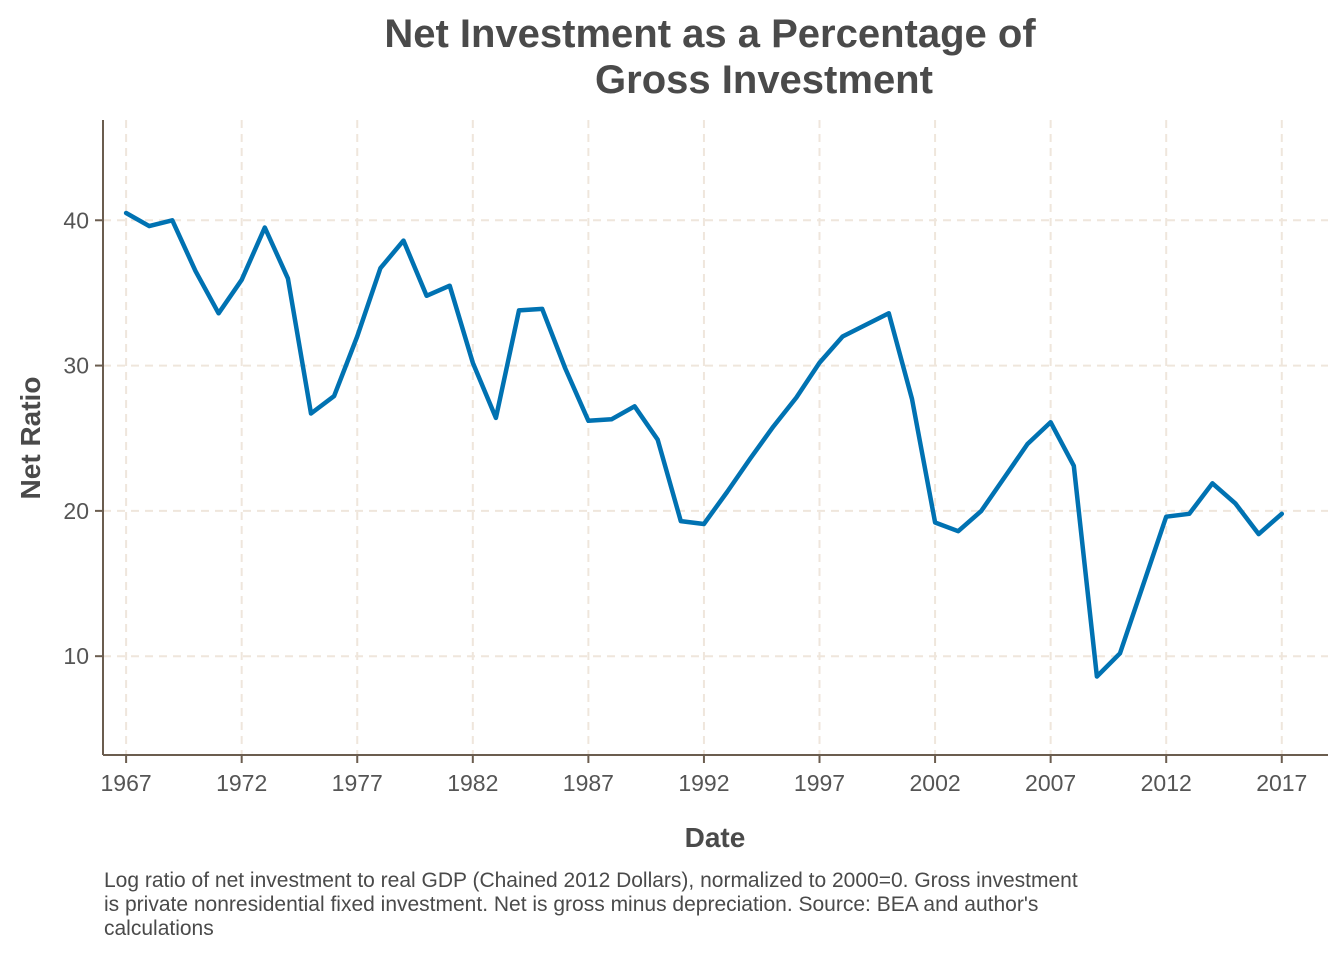 The width and height of the screenshot is (1344, 960). I want to click on y-tick-label: 10, so click(76, 656).